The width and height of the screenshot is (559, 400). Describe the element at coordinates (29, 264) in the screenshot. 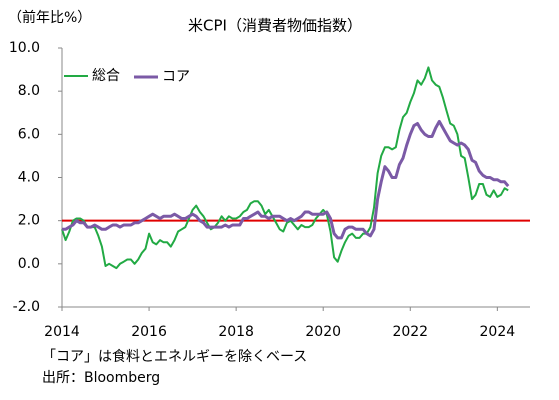

I see `y-tick-label: 0.0` at that location.